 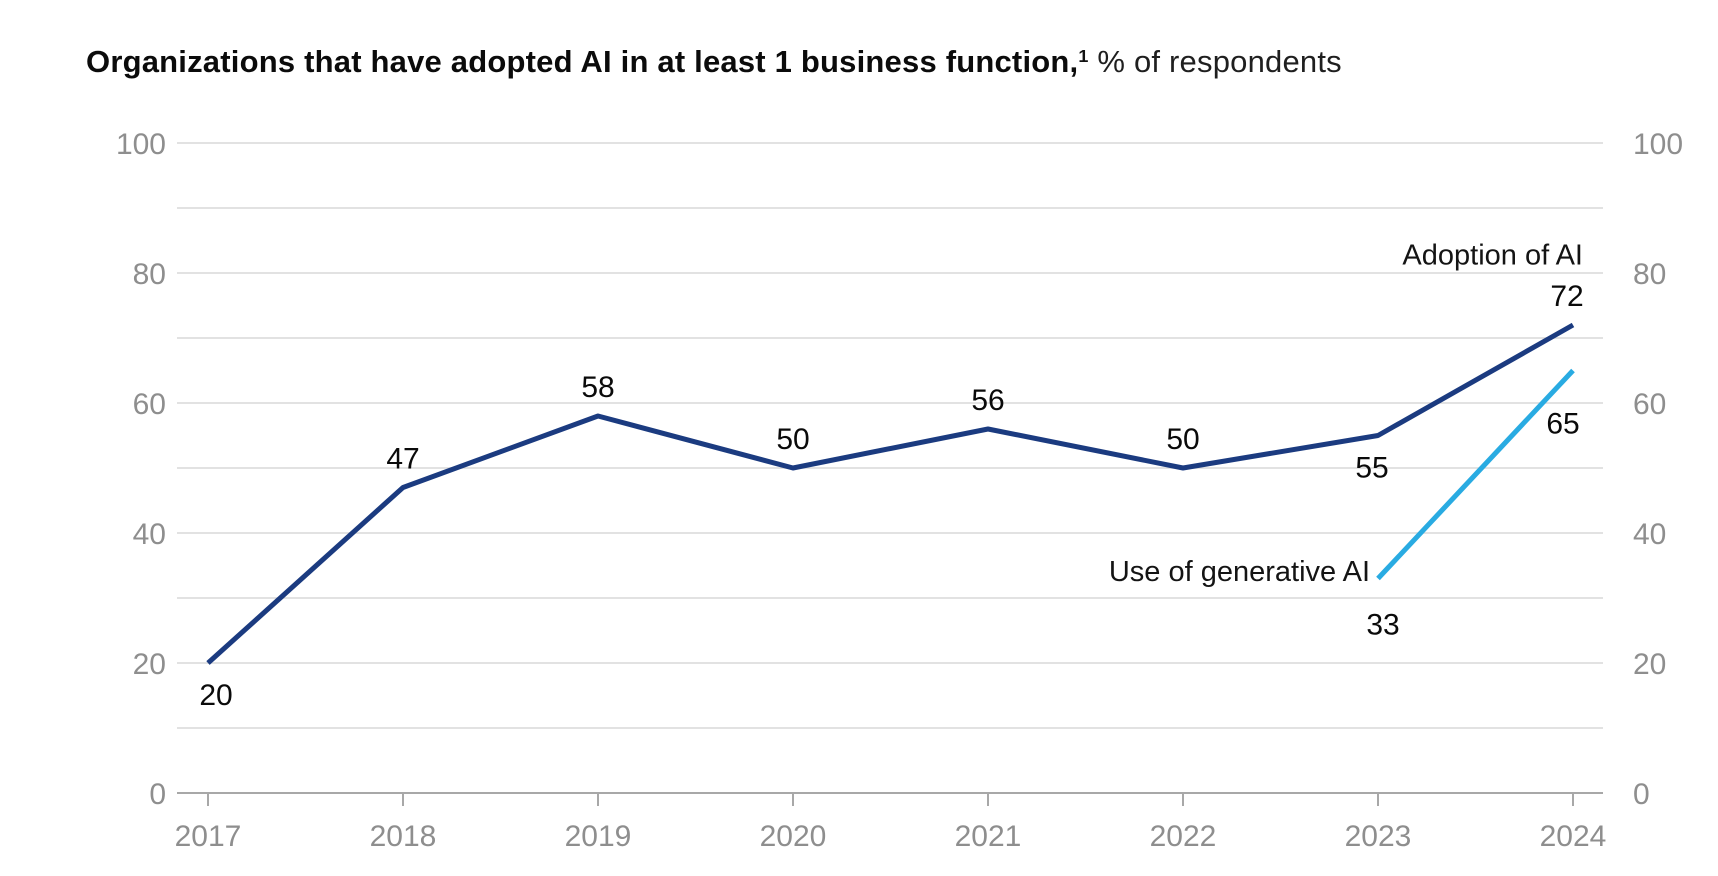 I want to click on x-axis-label: 2024, so click(x=1573, y=836).